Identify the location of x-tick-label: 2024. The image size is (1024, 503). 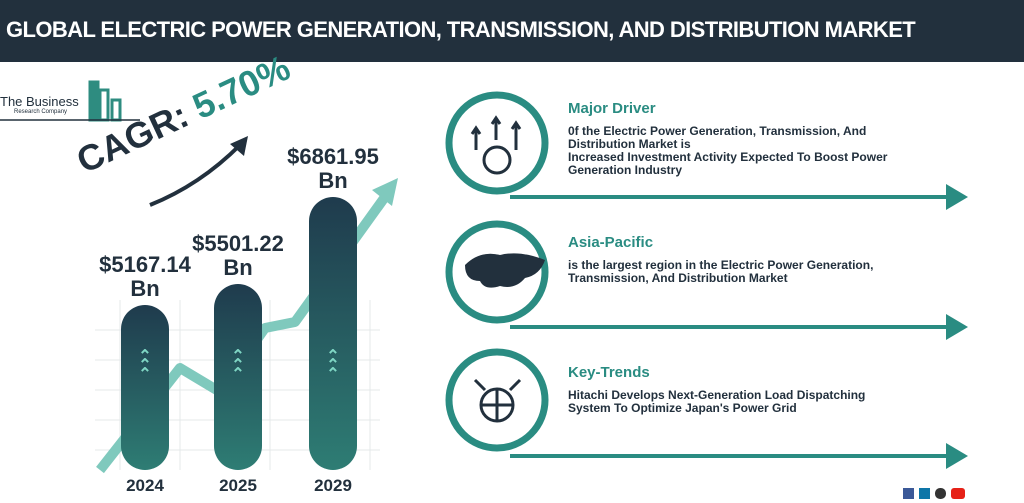
(145, 485).